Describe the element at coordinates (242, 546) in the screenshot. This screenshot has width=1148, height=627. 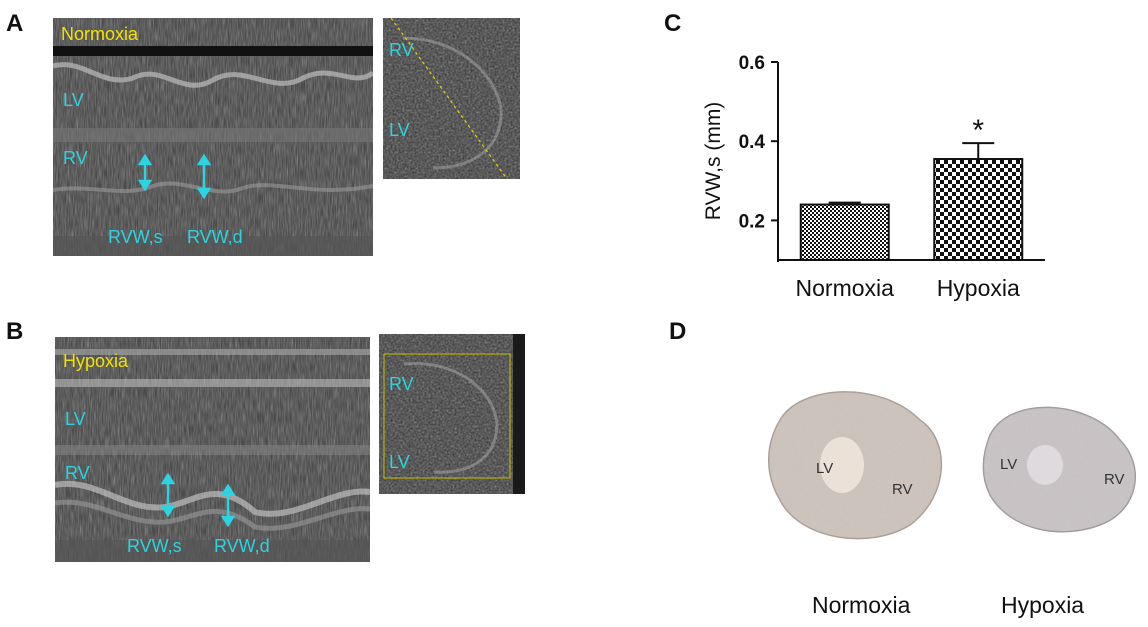
I see `mmode-b-rvwd-label: RVW,d` at that location.